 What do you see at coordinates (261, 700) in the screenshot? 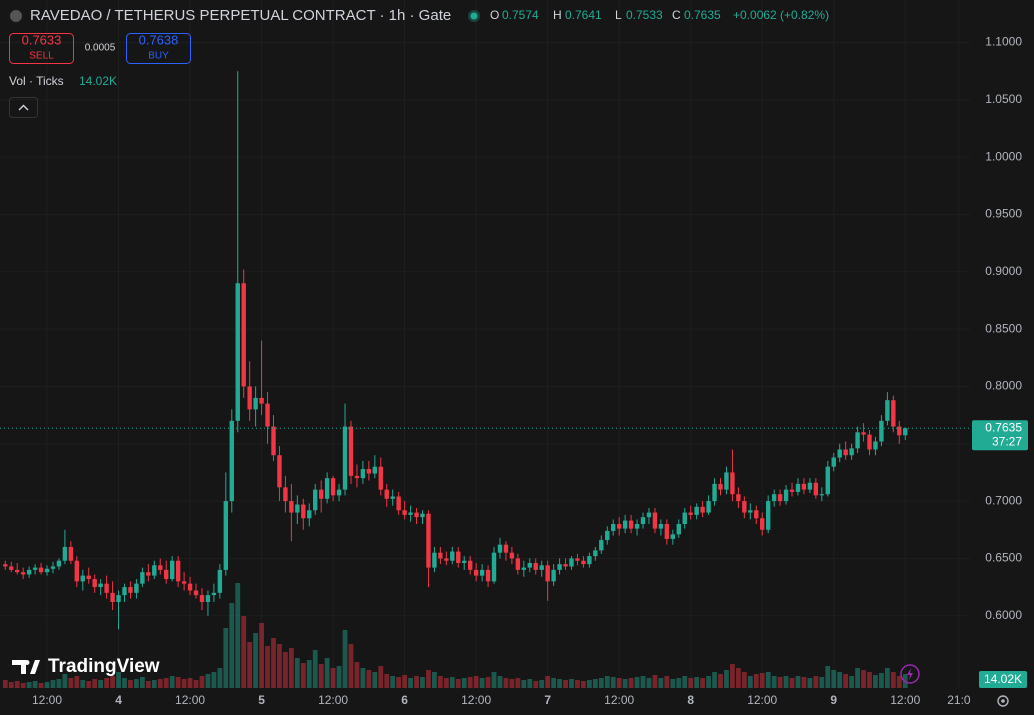
I see `x-tick-label: 5` at bounding box center [261, 700].